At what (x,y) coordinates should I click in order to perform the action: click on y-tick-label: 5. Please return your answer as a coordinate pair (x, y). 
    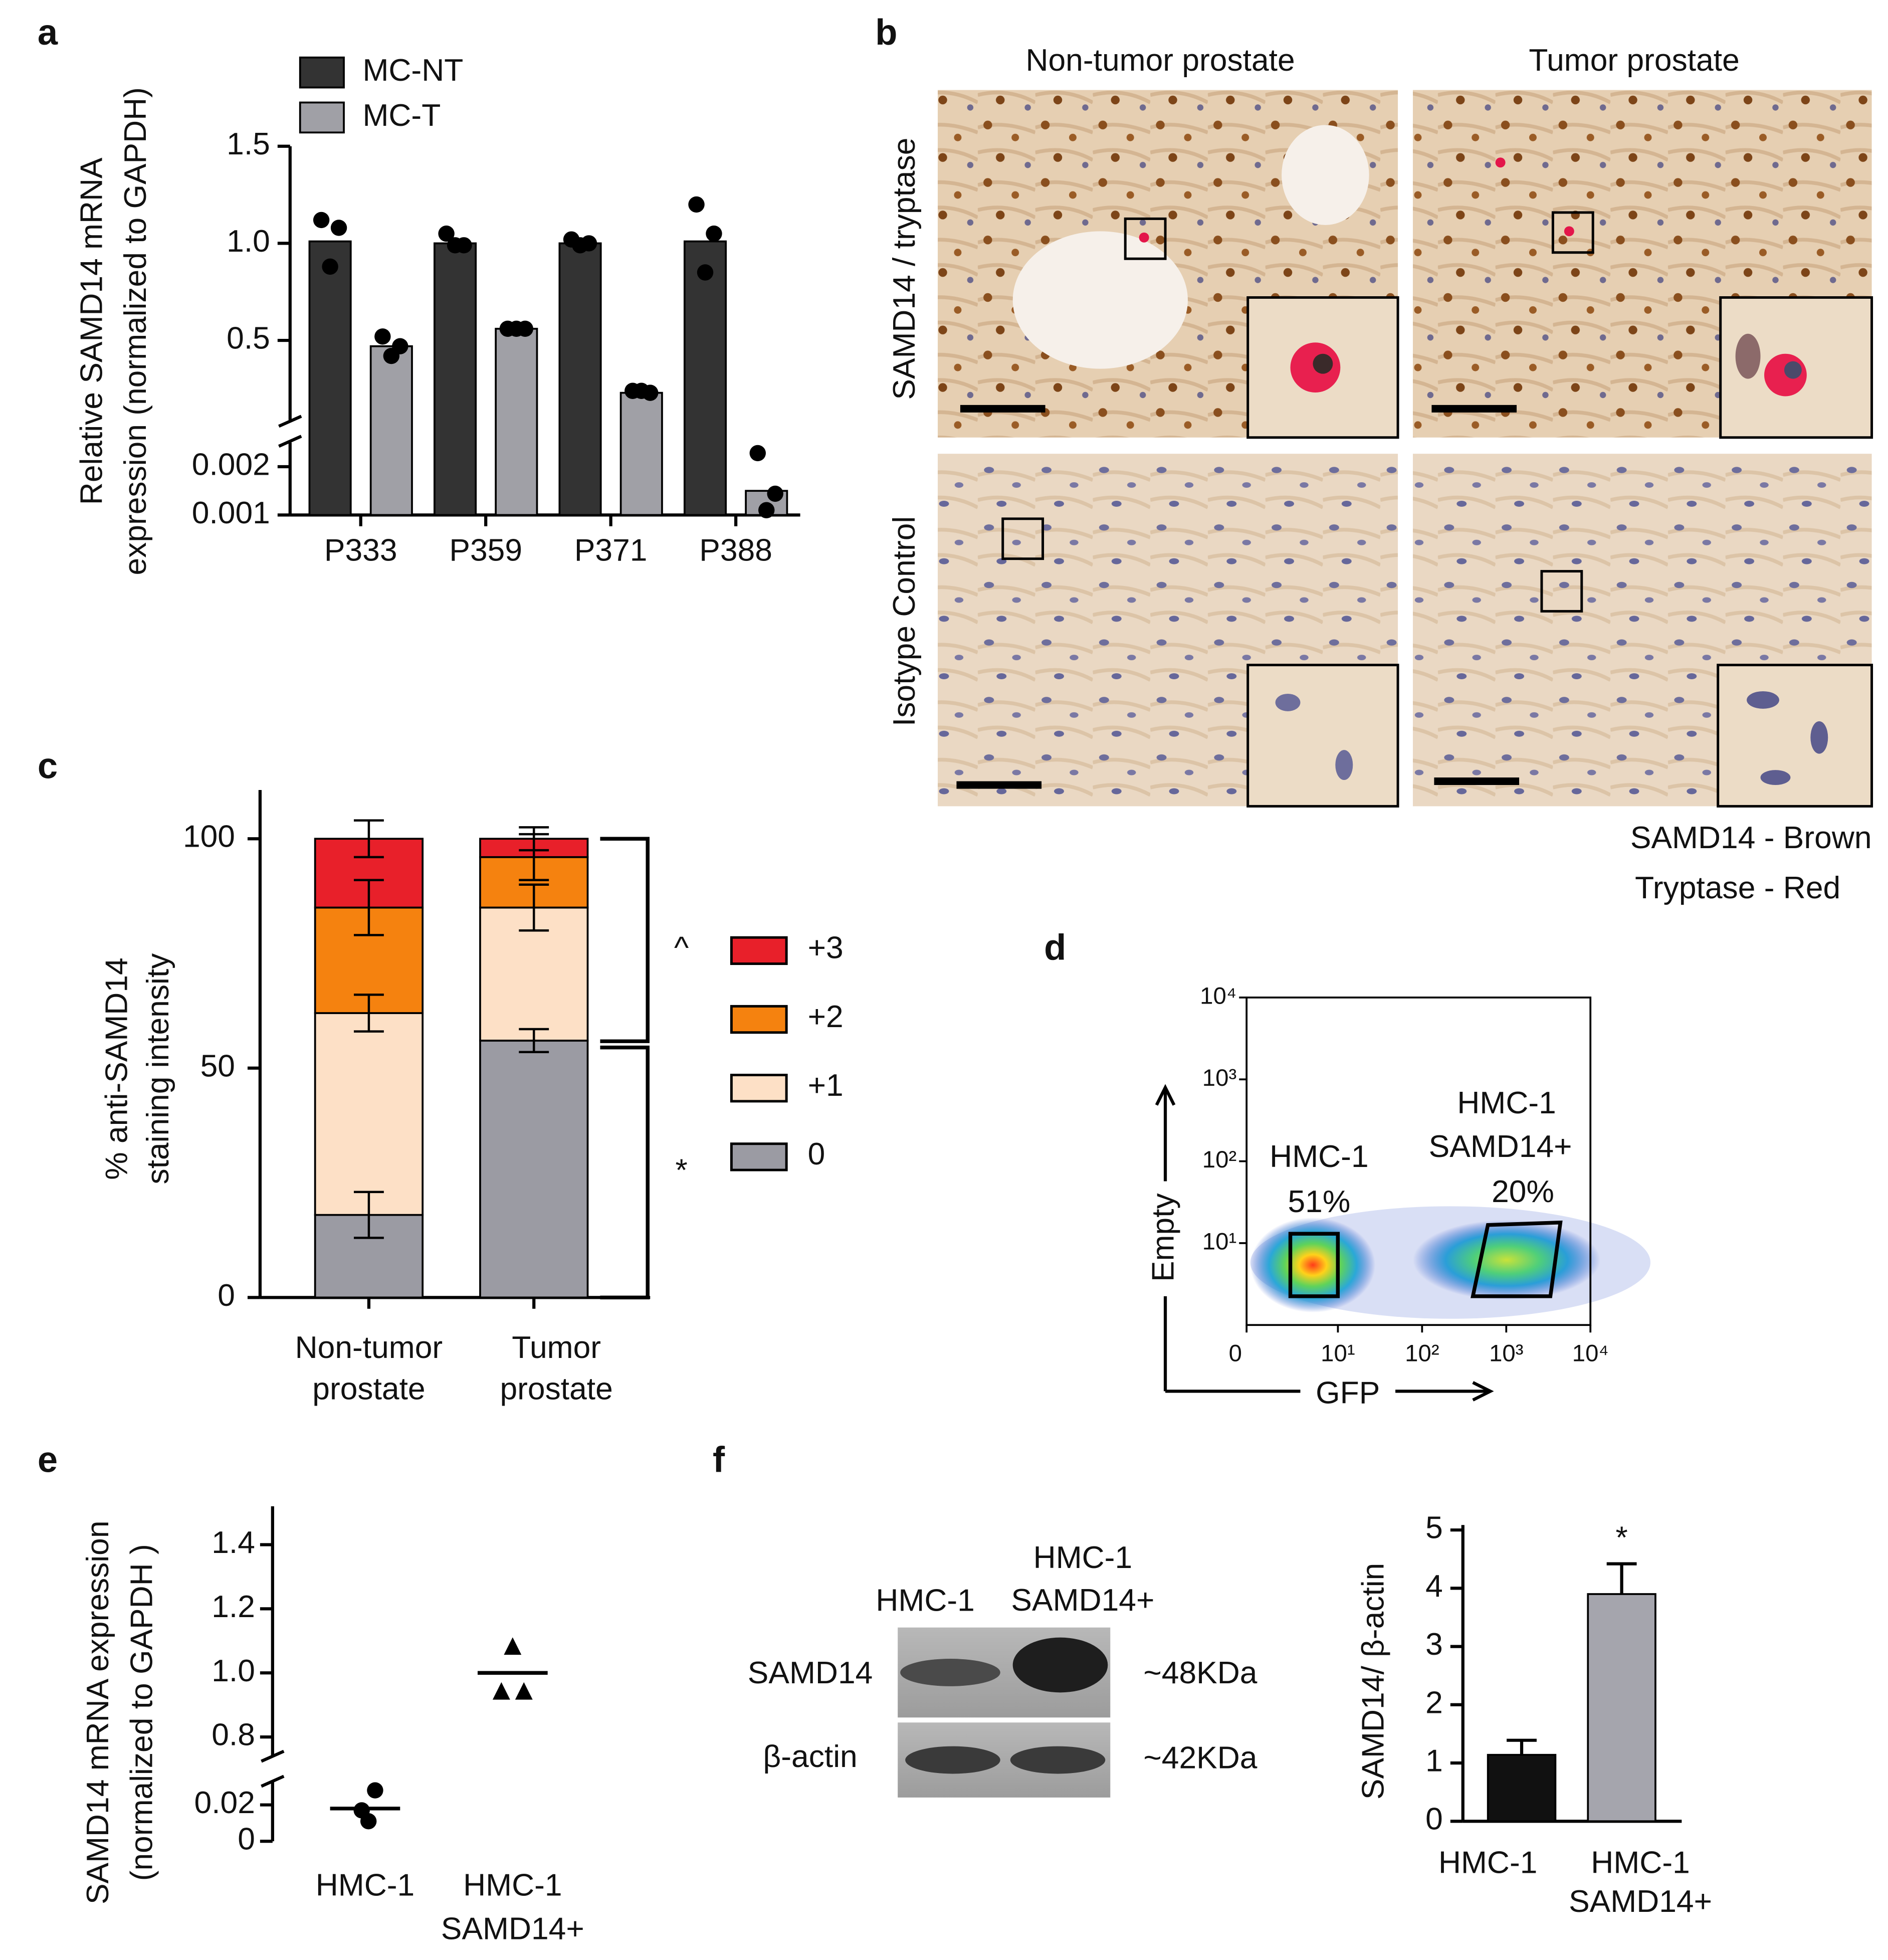
    Looking at the image, I should click on (1434, 1528).